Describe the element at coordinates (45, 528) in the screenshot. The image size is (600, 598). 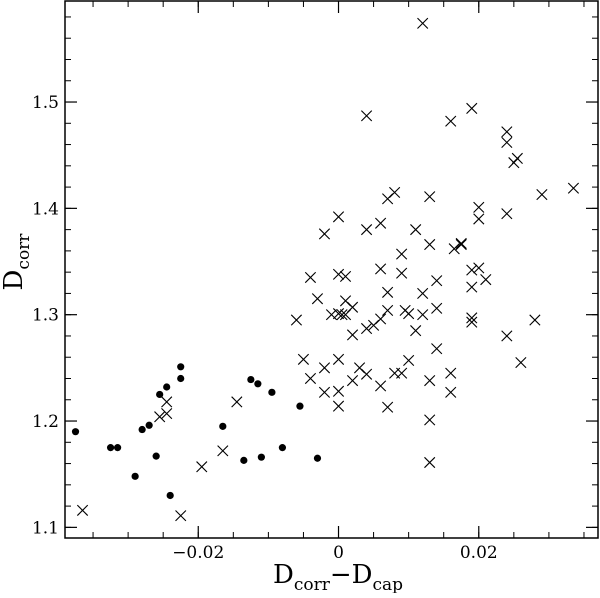
I see `y-tick-label: 1.1` at that location.